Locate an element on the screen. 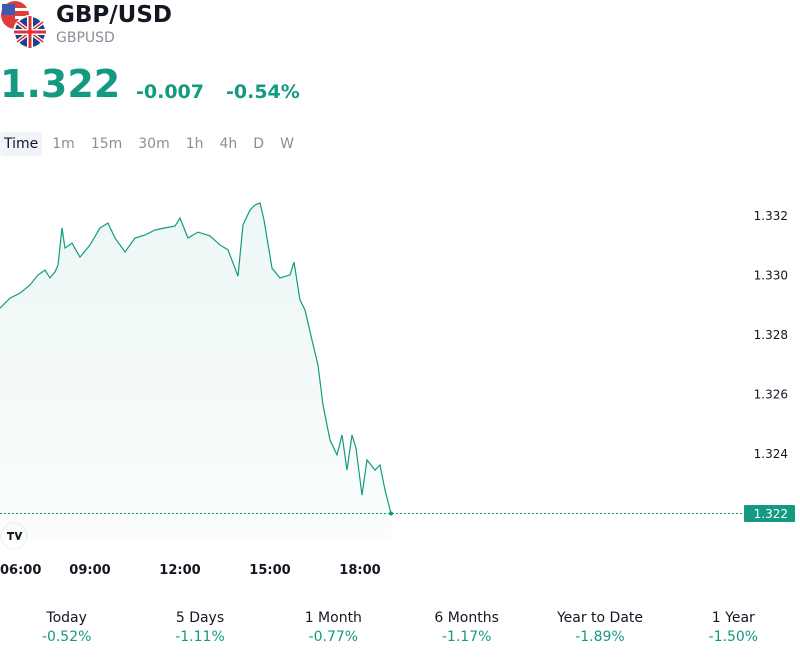 The height and width of the screenshot is (660, 800). symbol-title: GBP/USD is located at coordinates (114, 15).